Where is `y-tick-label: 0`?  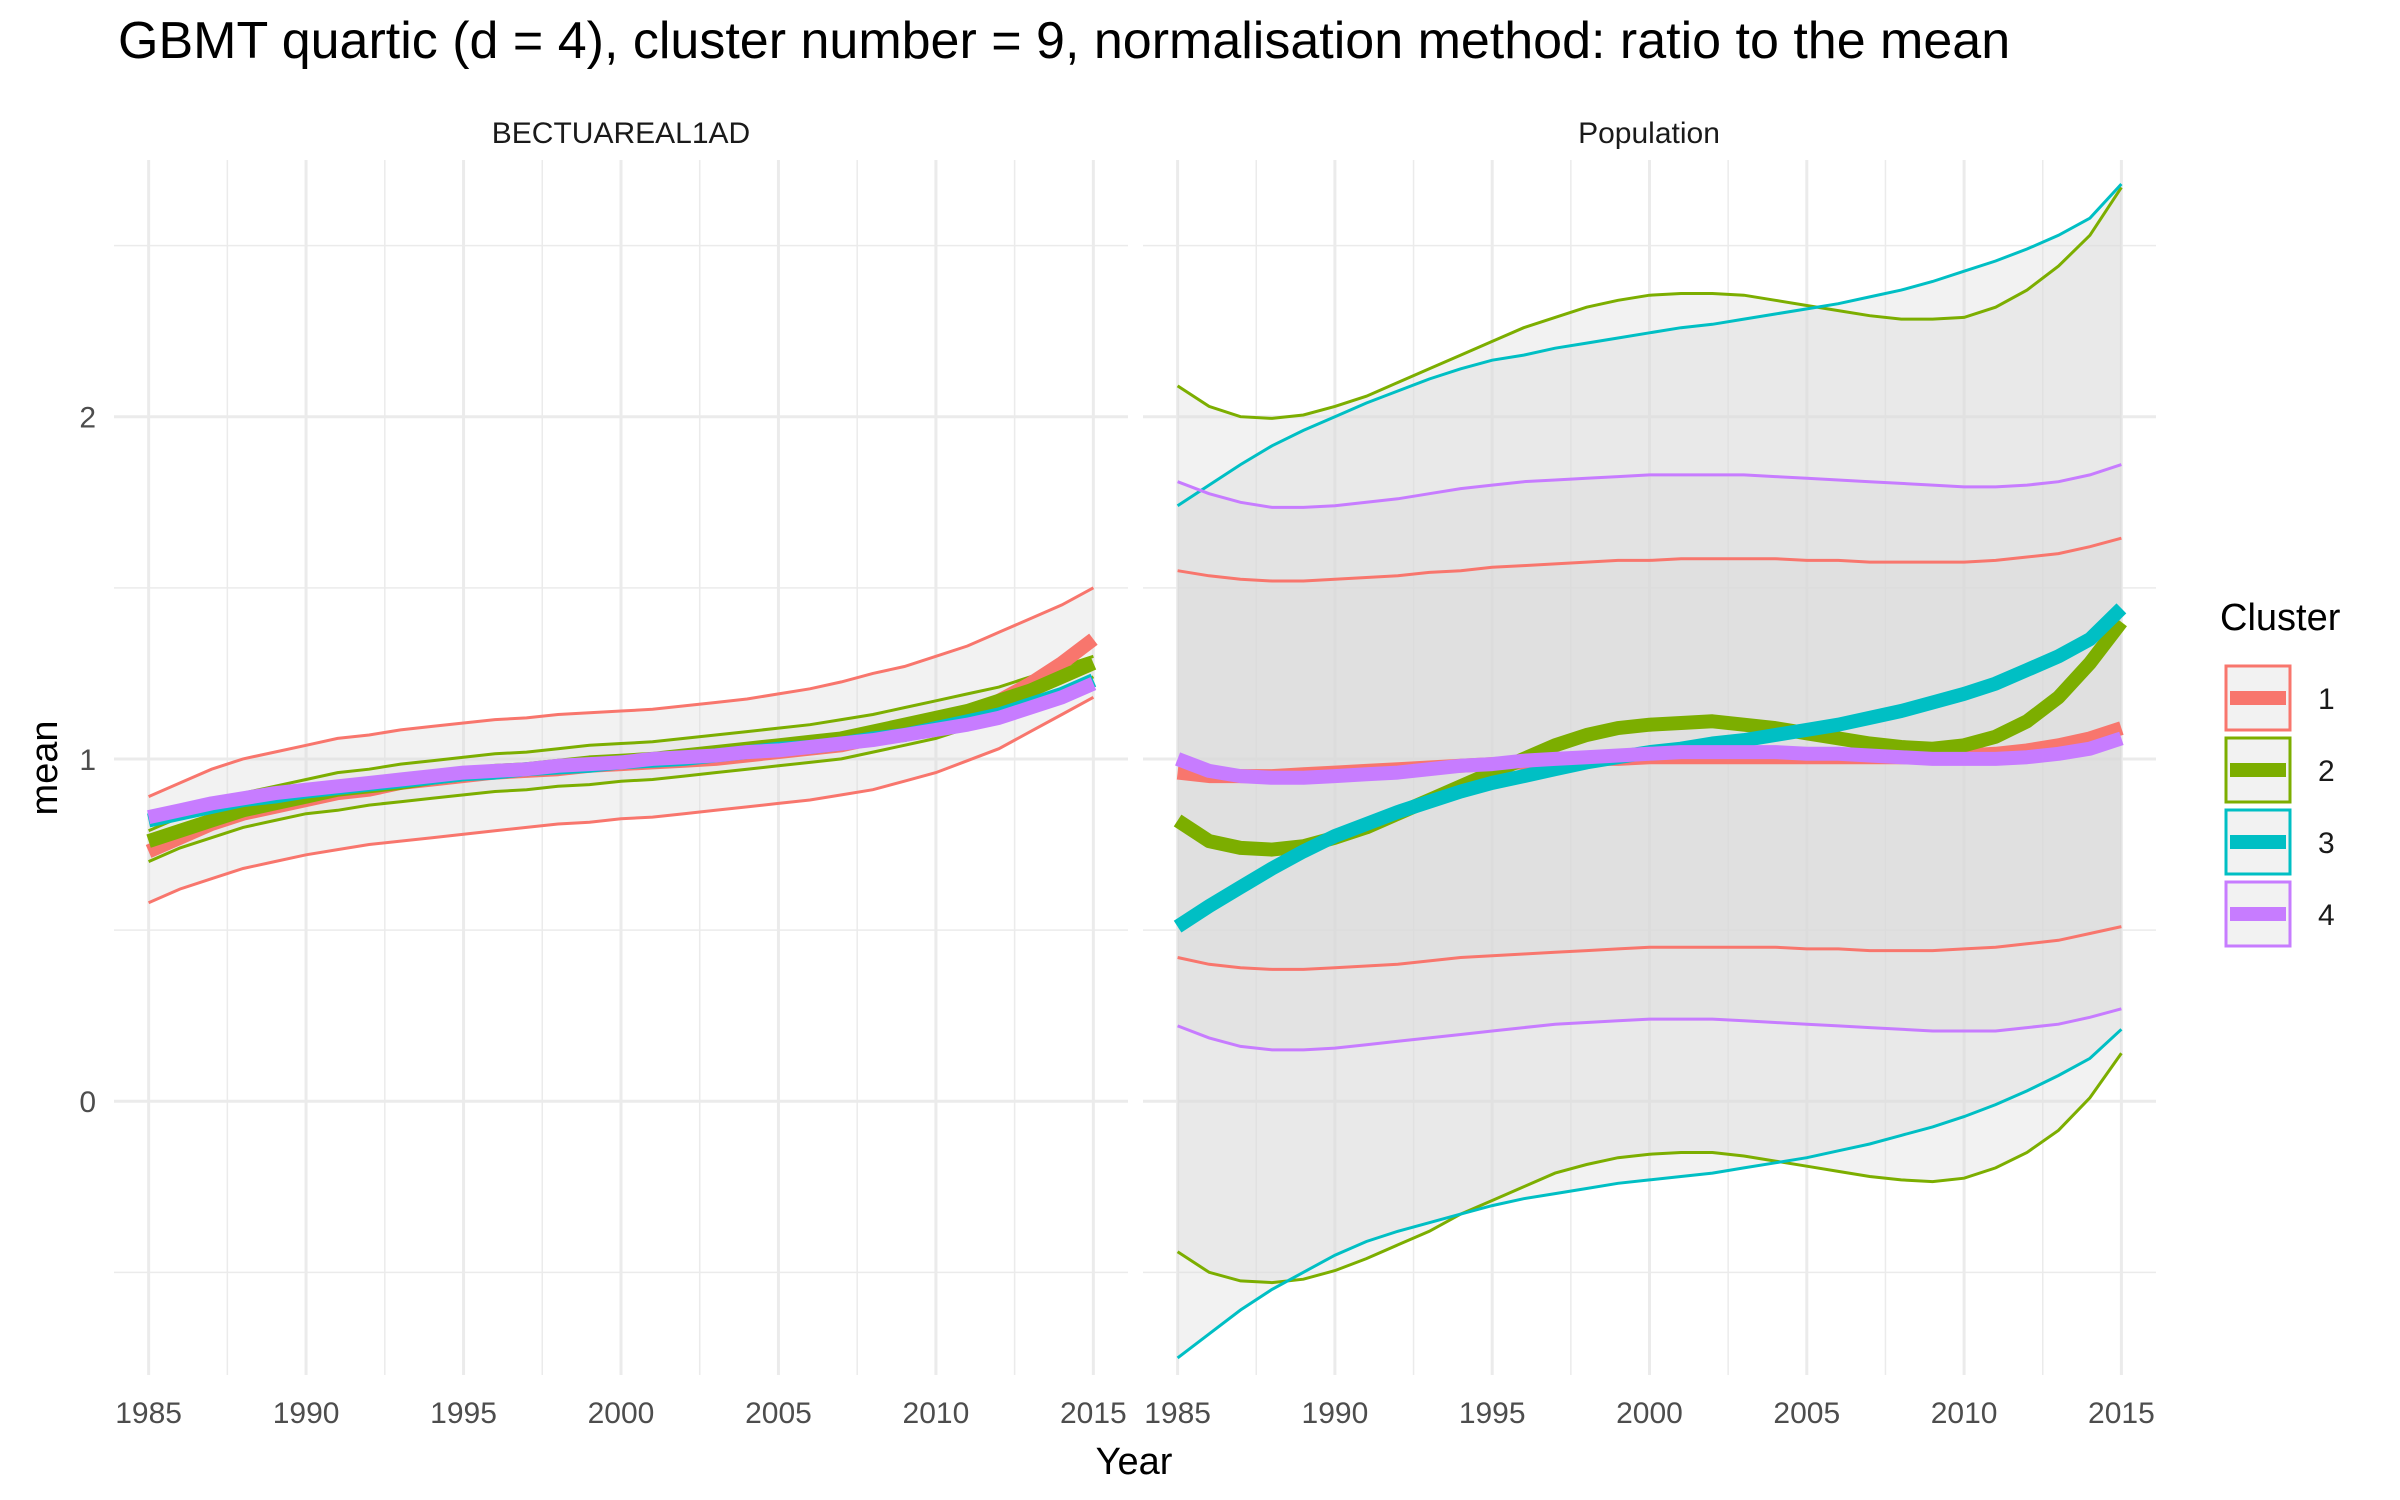 y-tick-label: 0 is located at coordinates (87, 1102).